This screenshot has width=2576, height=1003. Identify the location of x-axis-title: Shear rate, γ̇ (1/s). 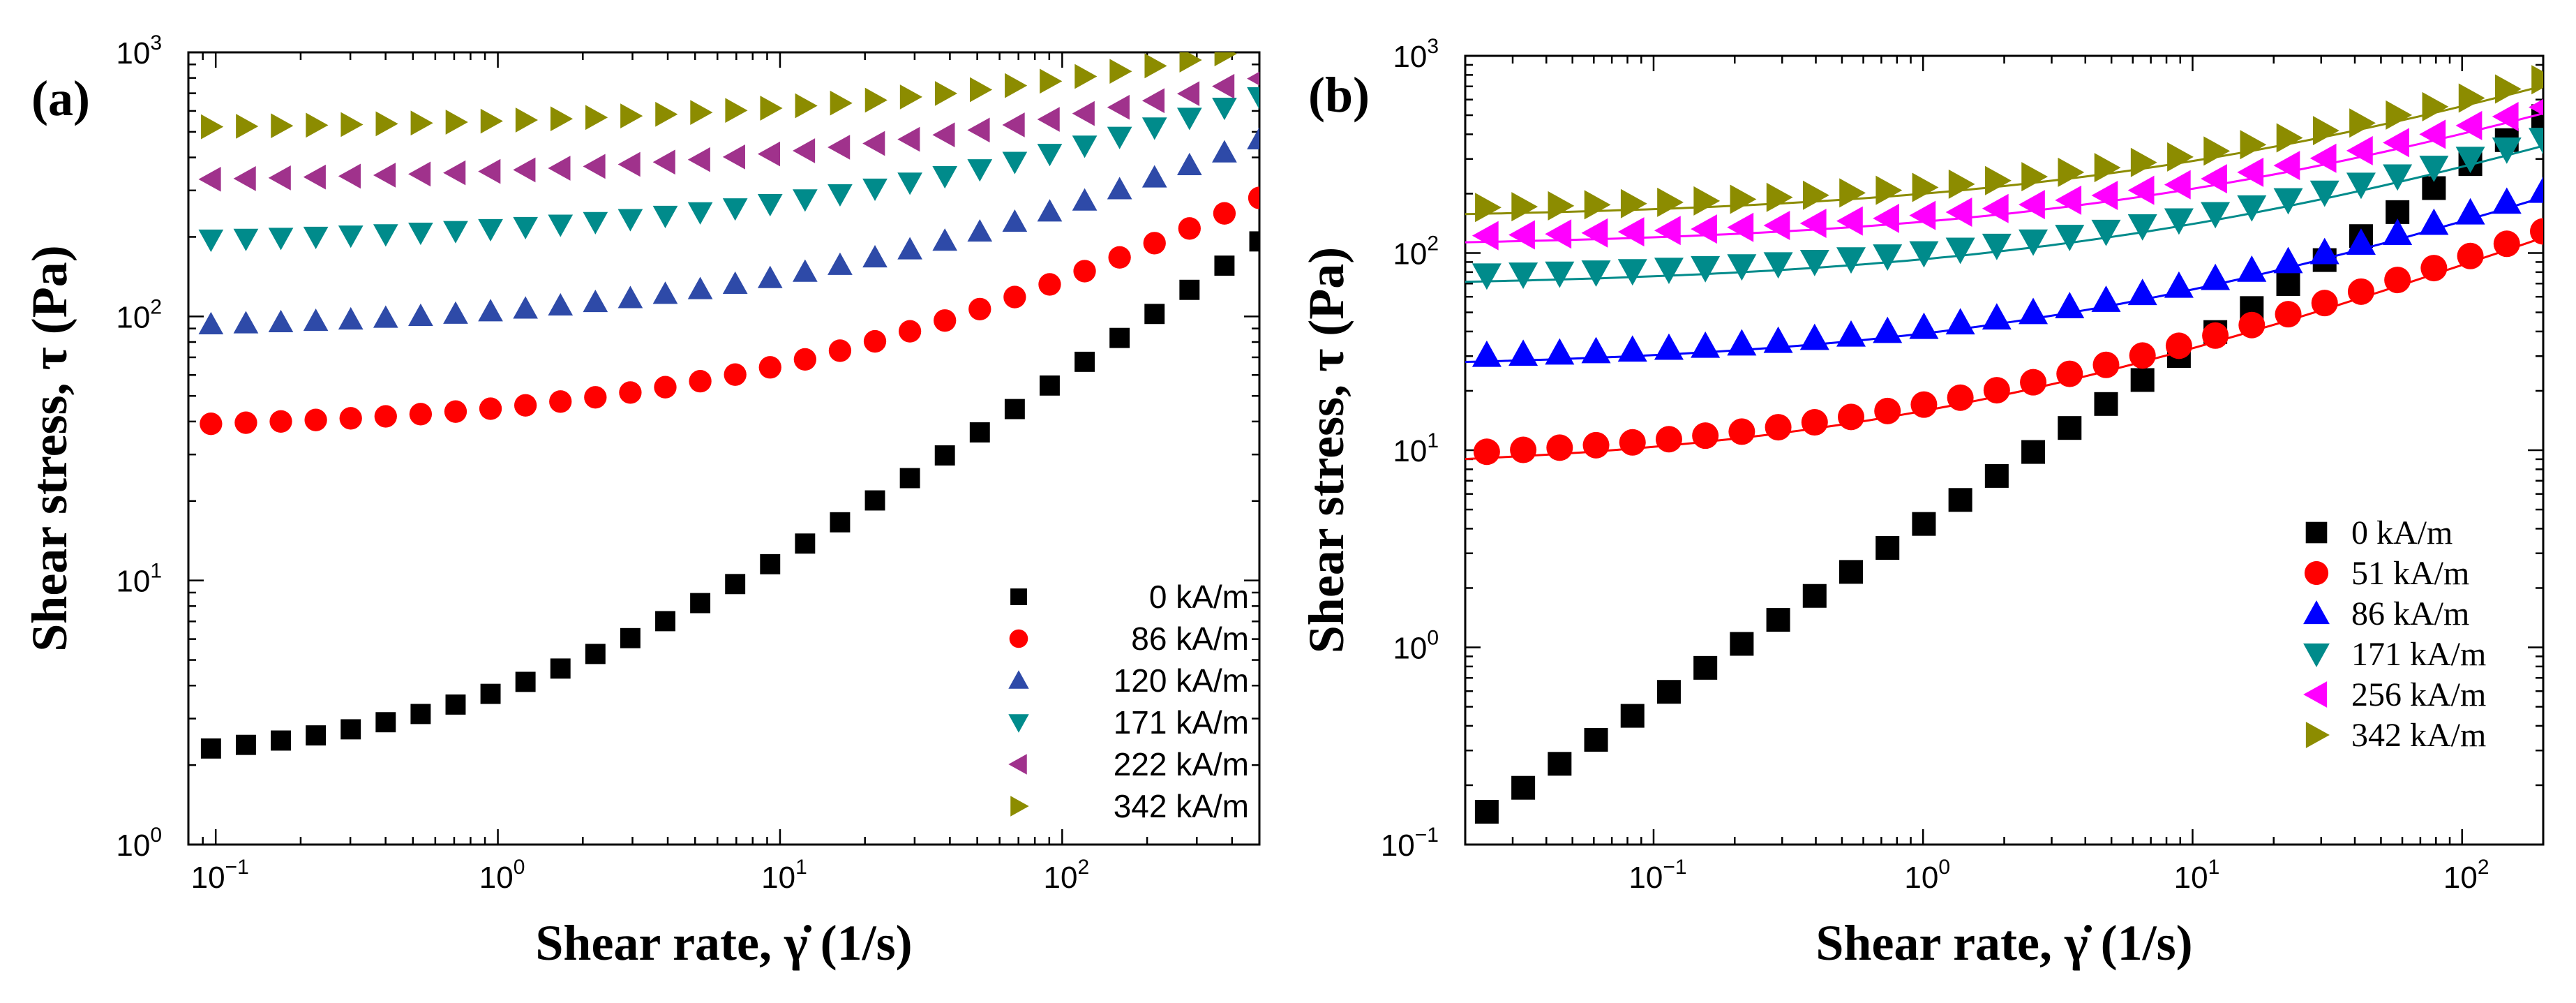
(2003, 943).